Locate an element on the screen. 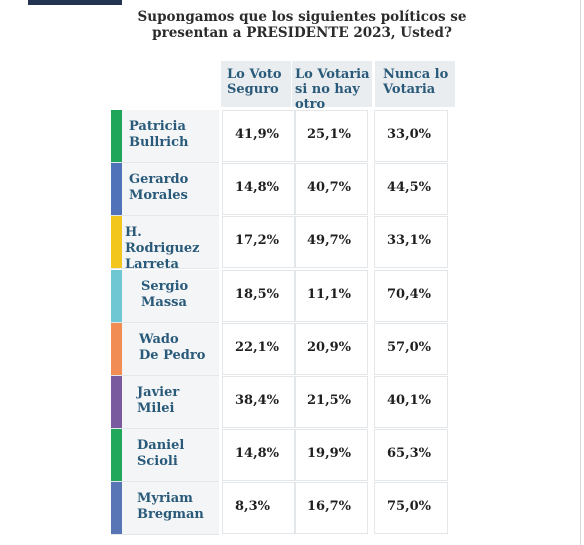 The height and width of the screenshot is (545, 584). value-seguro: 17,2% is located at coordinates (259, 242).